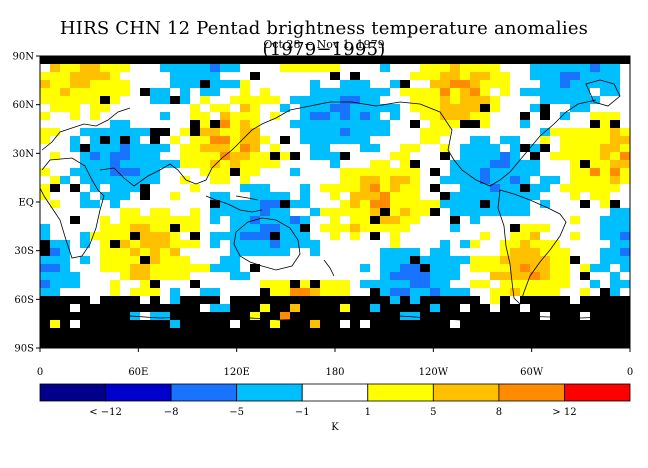 The height and width of the screenshot is (468, 648). I want to click on colorbar-tick-label: 8, so click(499, 412).